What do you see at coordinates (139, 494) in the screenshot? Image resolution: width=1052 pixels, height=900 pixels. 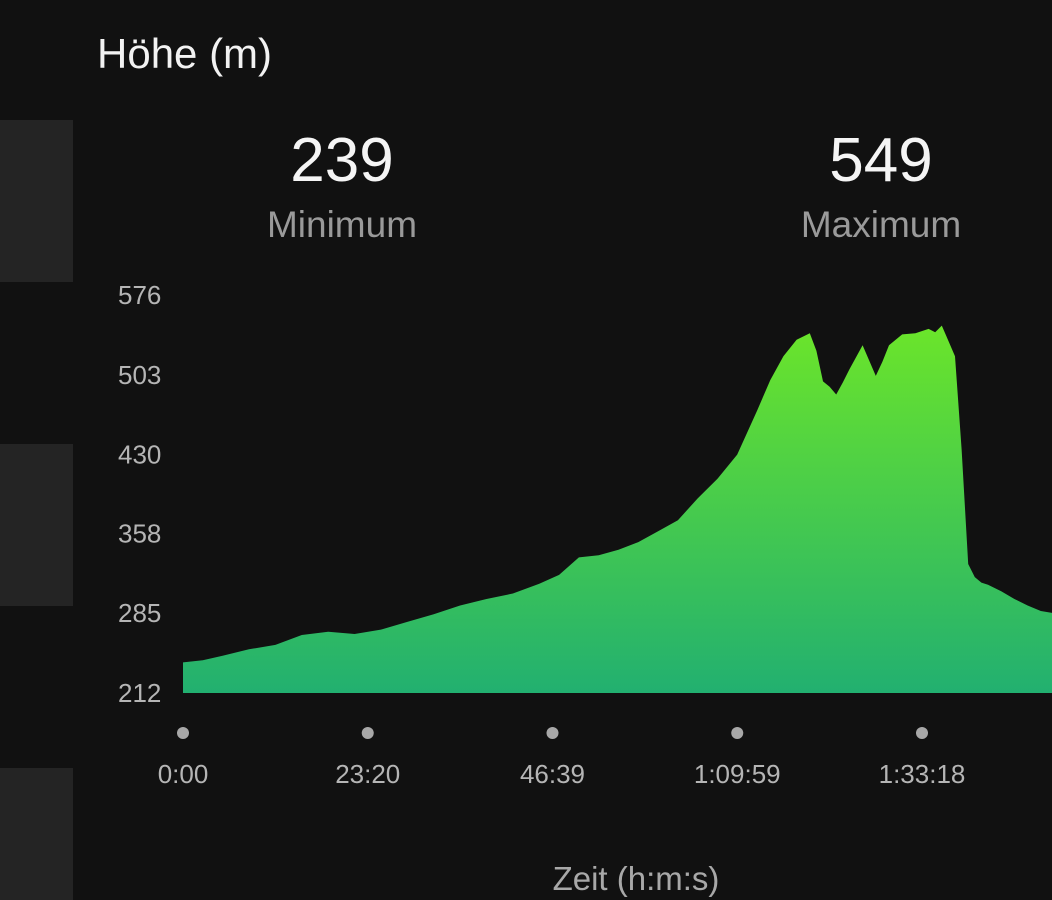 I see `y-axis-ticks: 212 285 358 430 503 576` at bounding box center [139, 494].